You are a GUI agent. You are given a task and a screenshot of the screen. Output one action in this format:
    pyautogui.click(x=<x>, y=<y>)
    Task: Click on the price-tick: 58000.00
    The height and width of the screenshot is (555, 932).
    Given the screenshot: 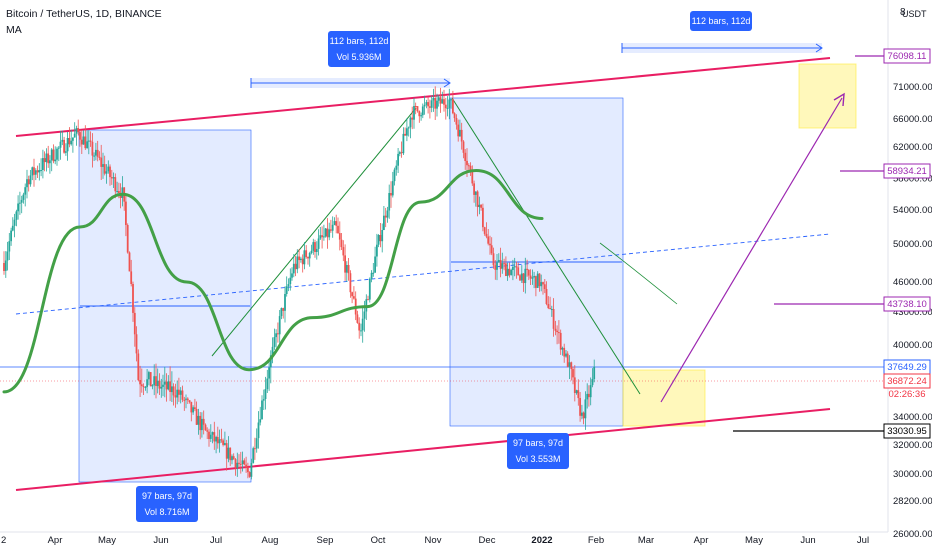 What is the action you would take?
    pyautogui.click(x=912, y=178)
    